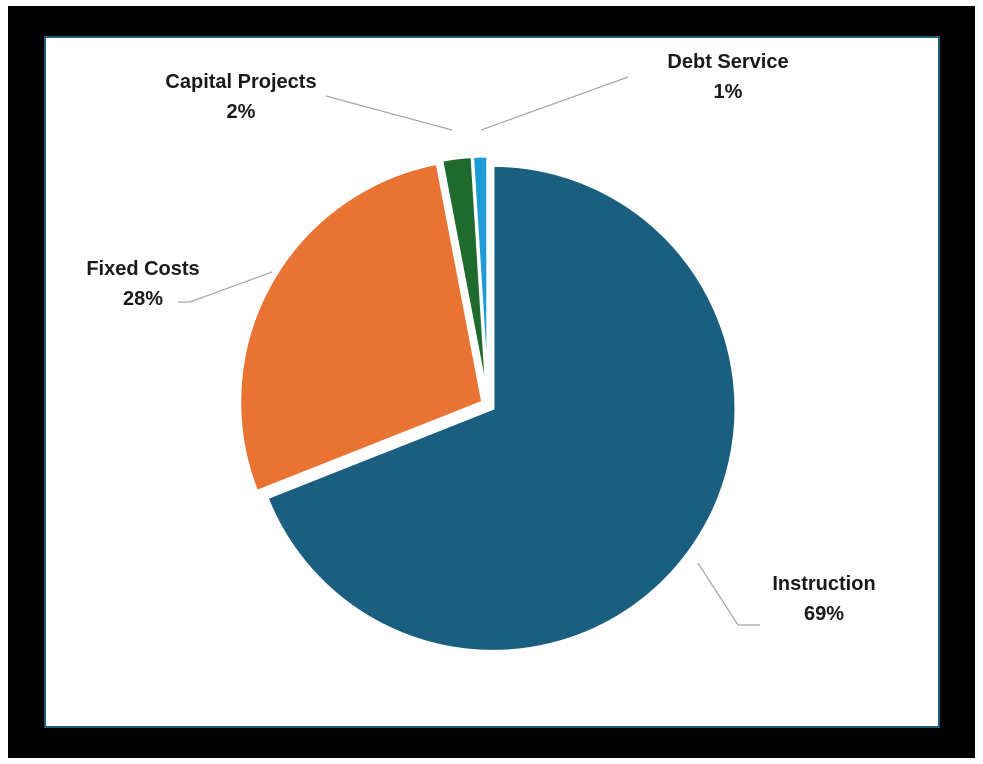  Describe the element at coordinates (480, 277) in the screenshot. I see `pie-slice-debt-service` at that location.